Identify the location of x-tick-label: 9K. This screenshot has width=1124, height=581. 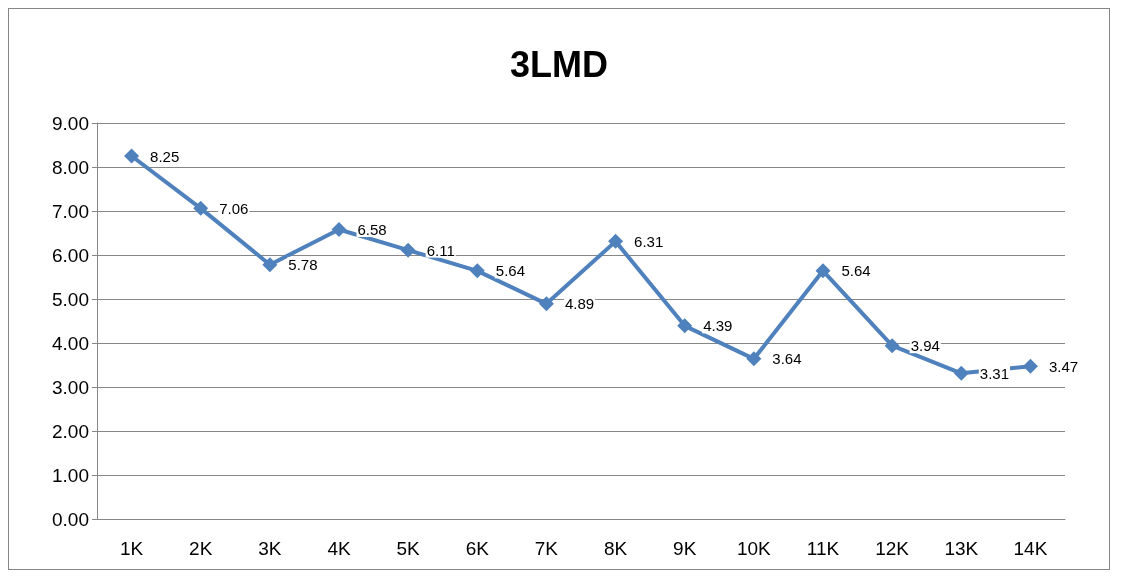
(685, 548).